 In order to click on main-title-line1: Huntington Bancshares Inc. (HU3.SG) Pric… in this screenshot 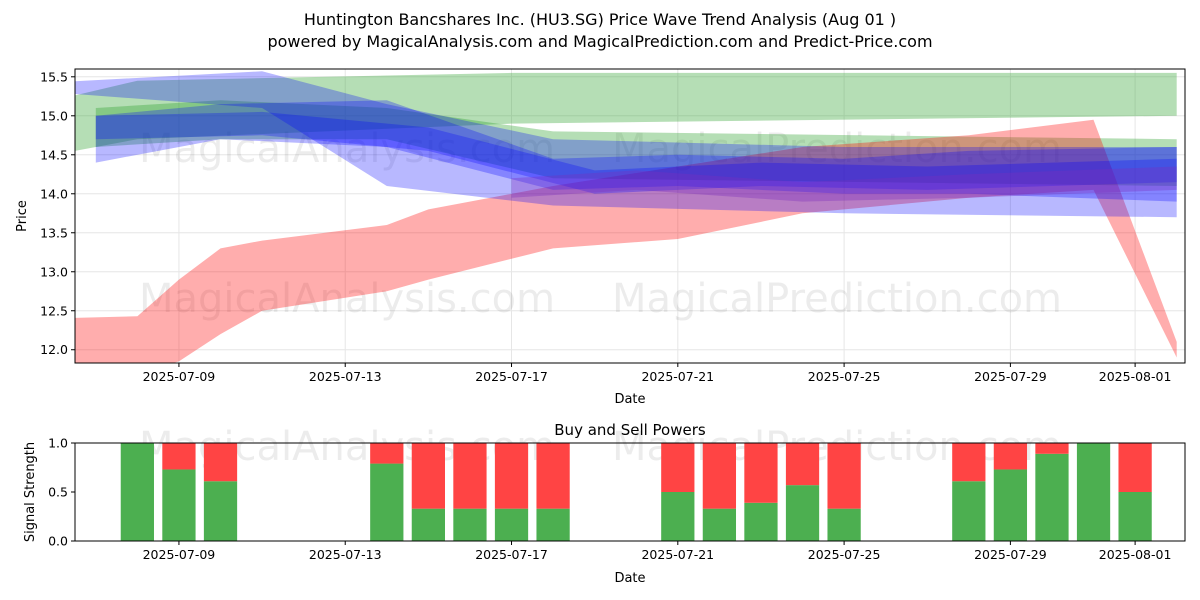, I will do `click(600, 19)`.